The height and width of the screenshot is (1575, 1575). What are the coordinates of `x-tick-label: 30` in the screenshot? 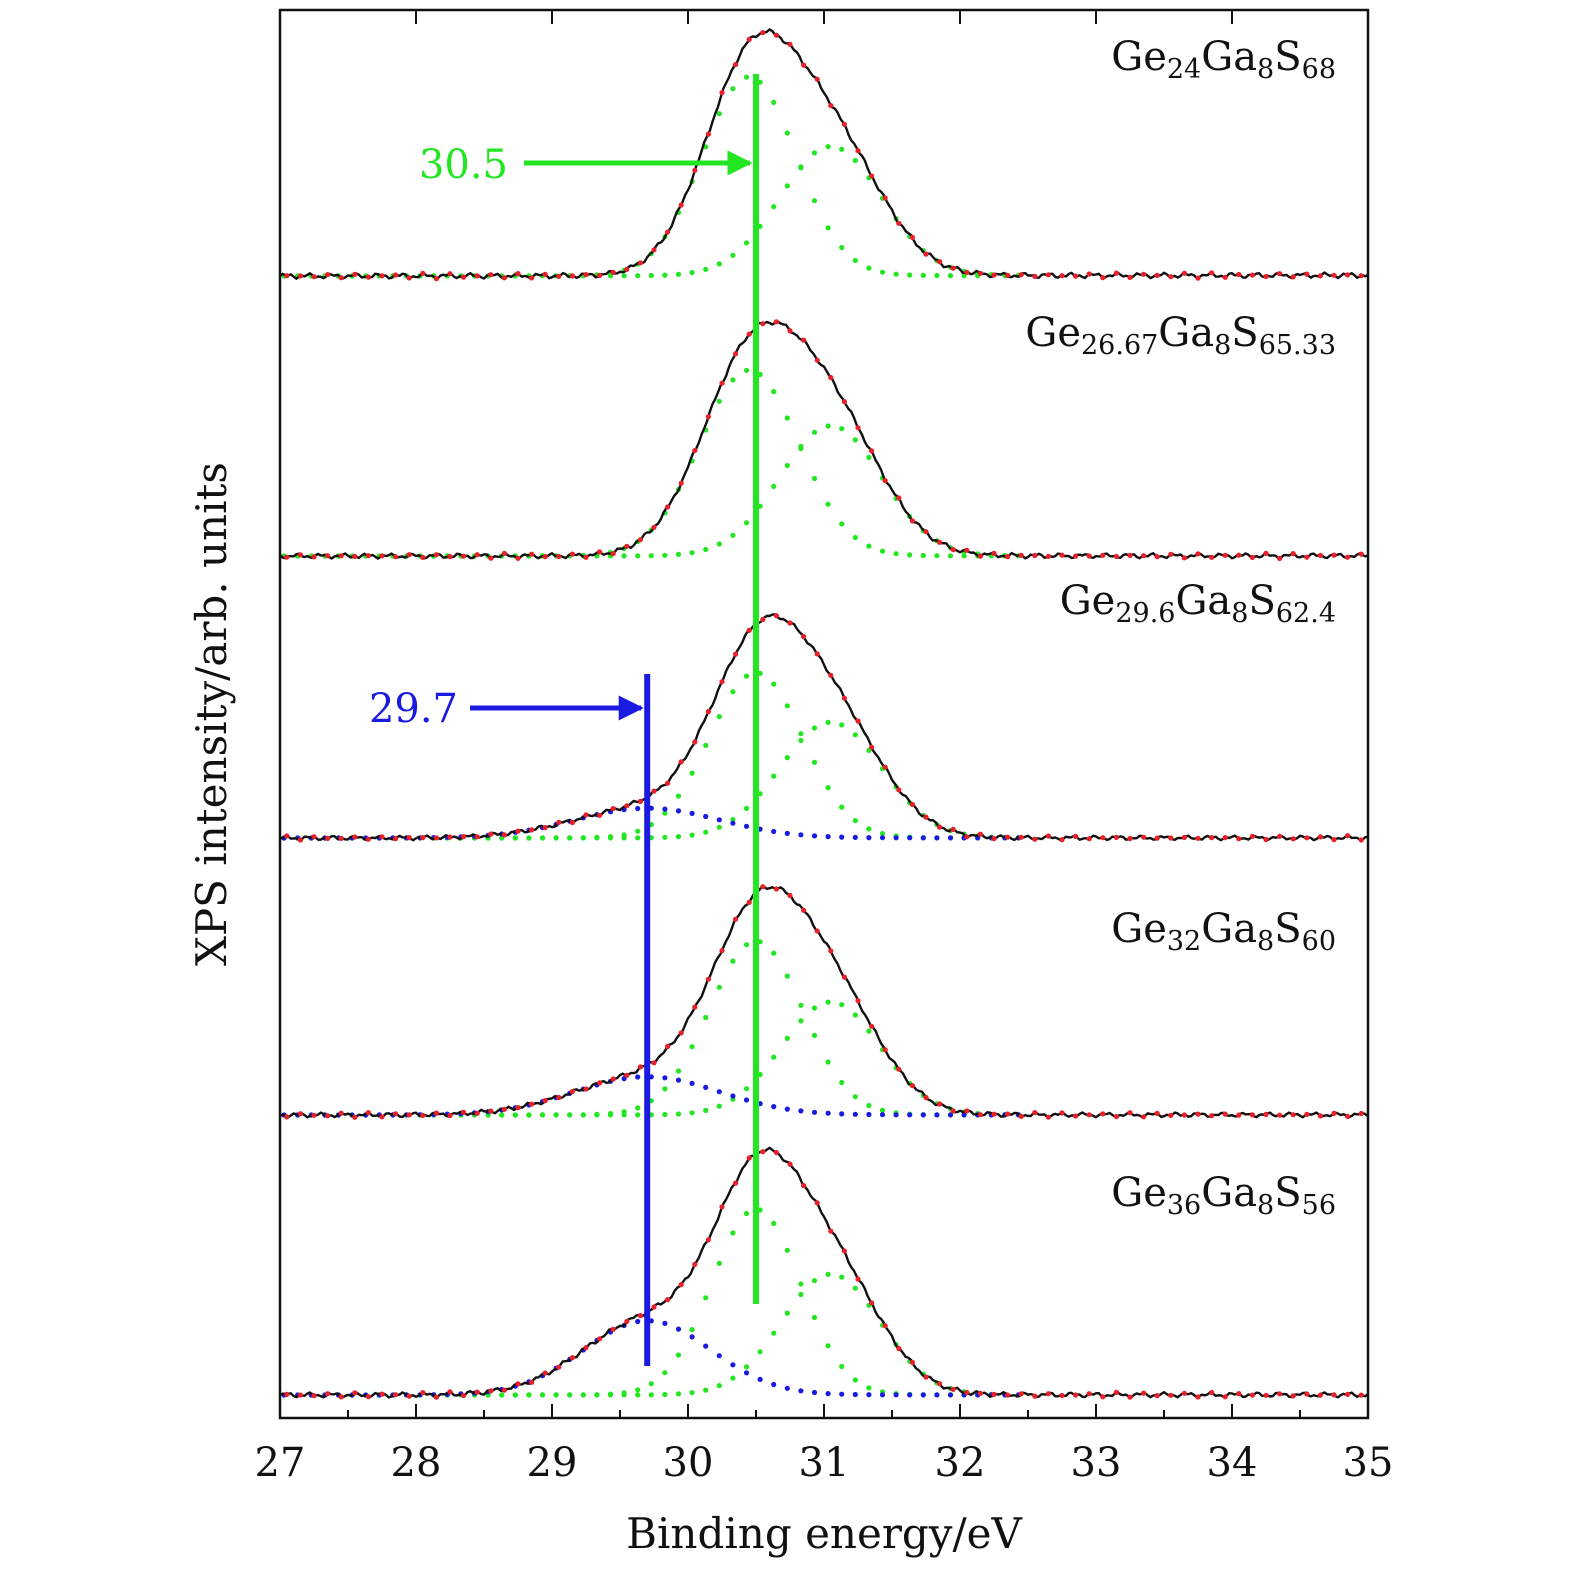 It's located at (688, 1463).